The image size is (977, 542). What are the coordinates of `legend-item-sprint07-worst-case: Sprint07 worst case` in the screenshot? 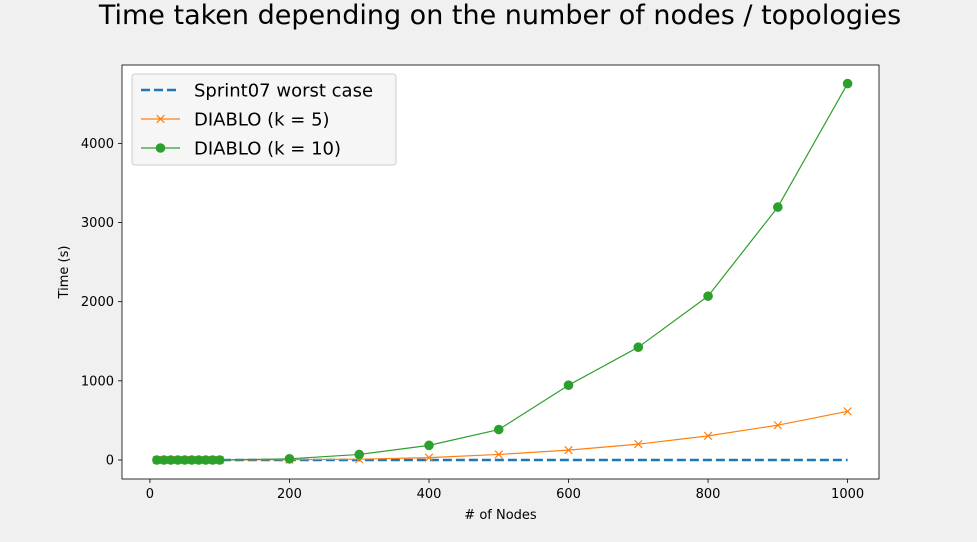 It's located at (257, 91).